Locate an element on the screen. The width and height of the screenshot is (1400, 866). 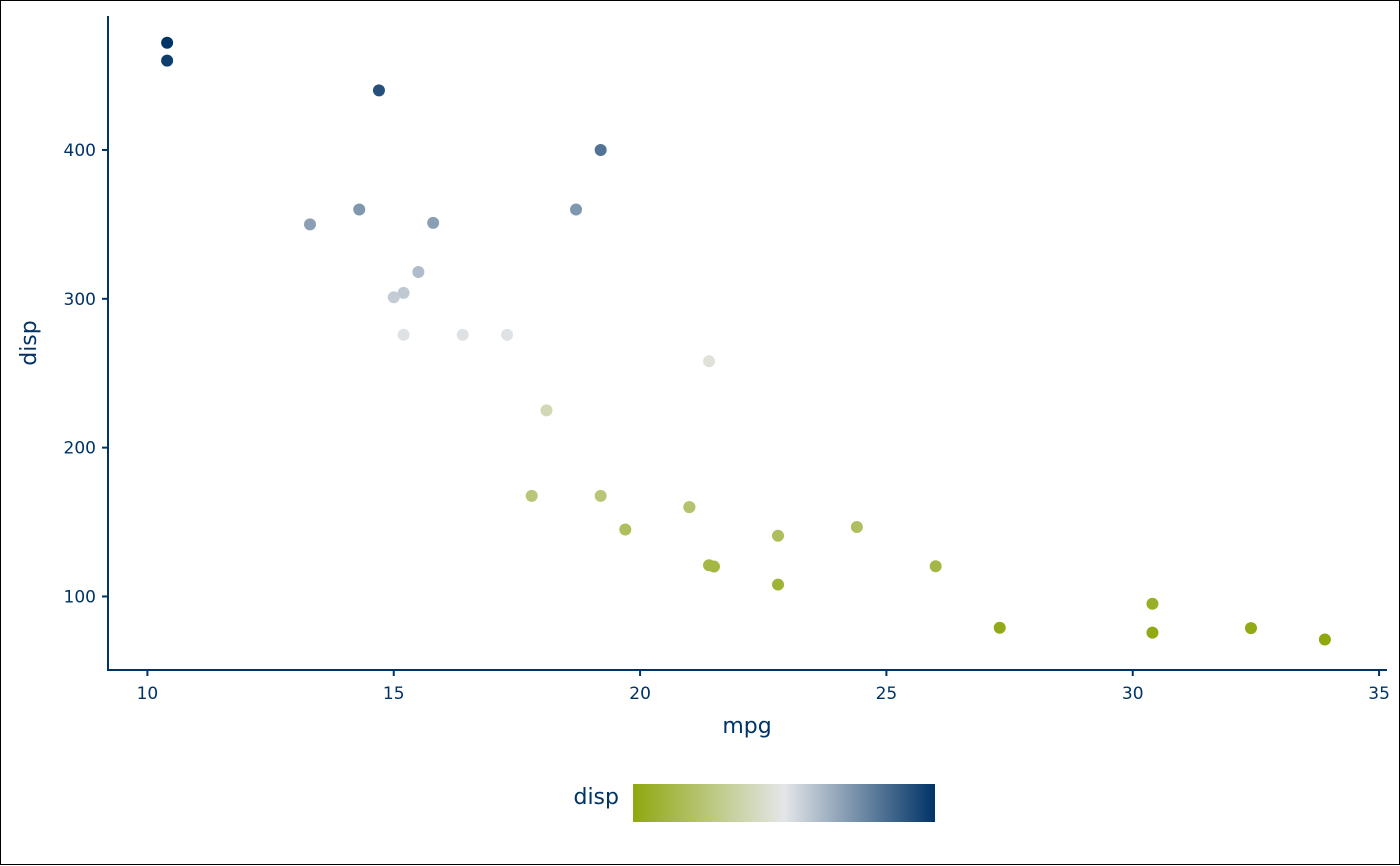
x-ticks: 10 15 20 25 30 35 is located at coordinates (763, 687).